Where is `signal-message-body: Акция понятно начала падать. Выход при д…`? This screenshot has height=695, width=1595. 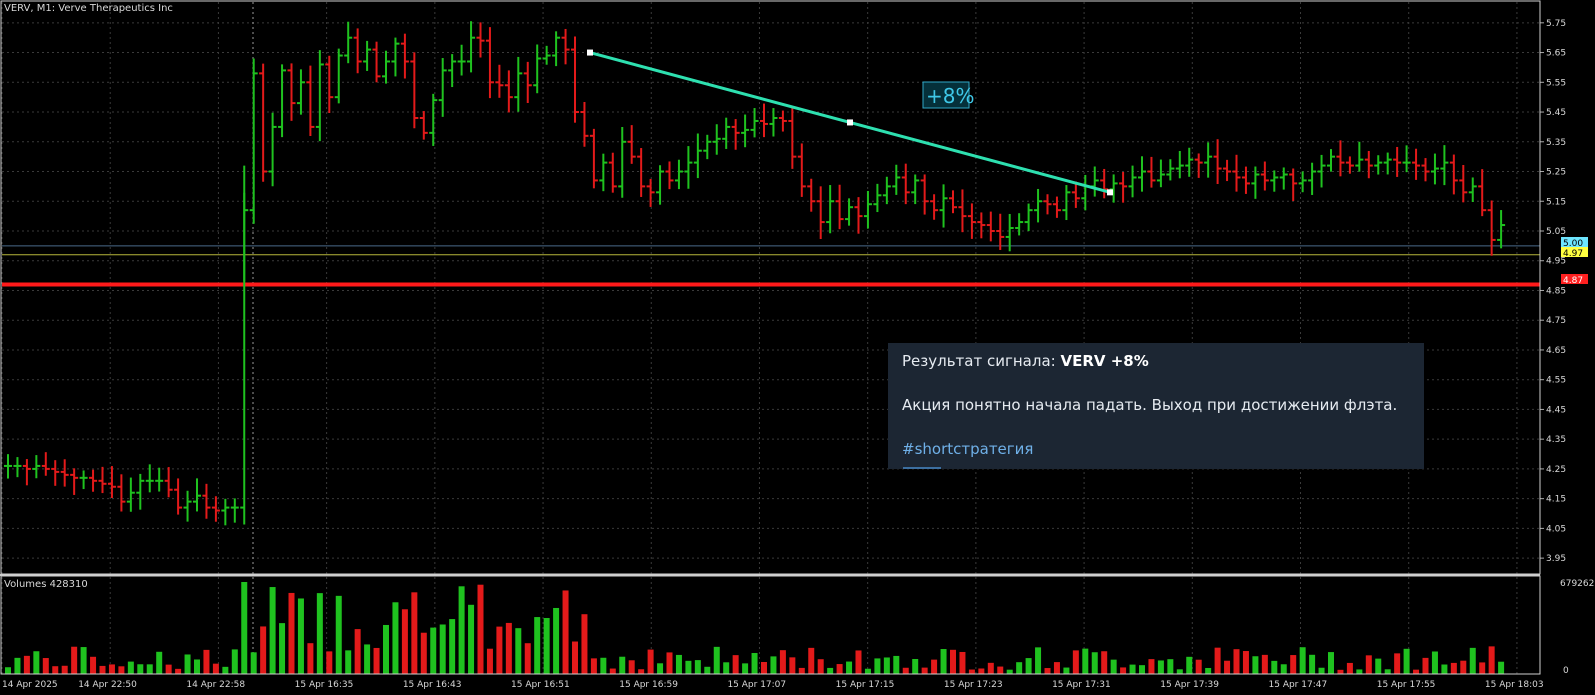 signal-message-body: Акция понятно начала падать. Выход при д… is located at coordinates (1150, 405).